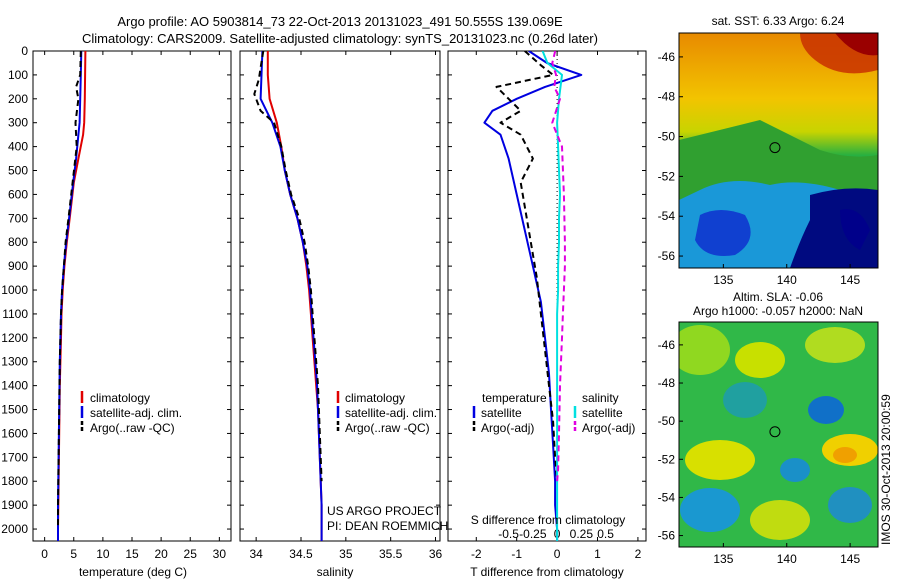 This screenshot has height=580, width=900. What do you see at coordinates (582, 534) in the screenshot?
I see `x2-tick-label: 0.25` at bounding box center [582, 534].